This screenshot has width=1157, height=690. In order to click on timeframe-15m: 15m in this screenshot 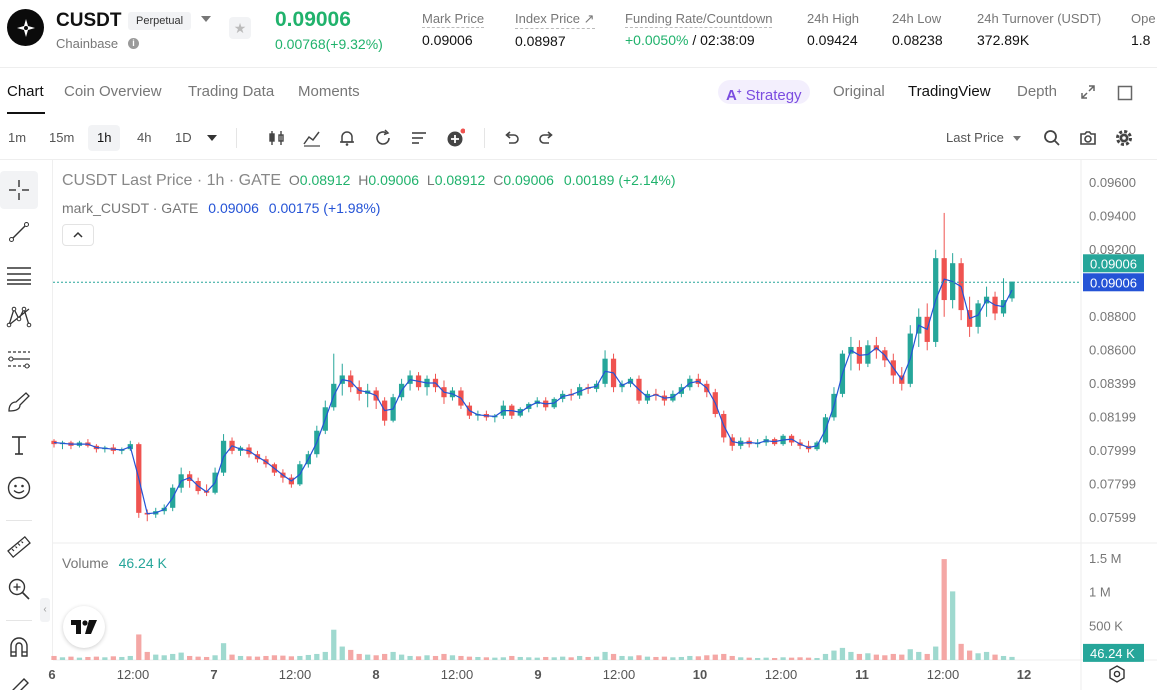, I will do `click(62, 137)`.